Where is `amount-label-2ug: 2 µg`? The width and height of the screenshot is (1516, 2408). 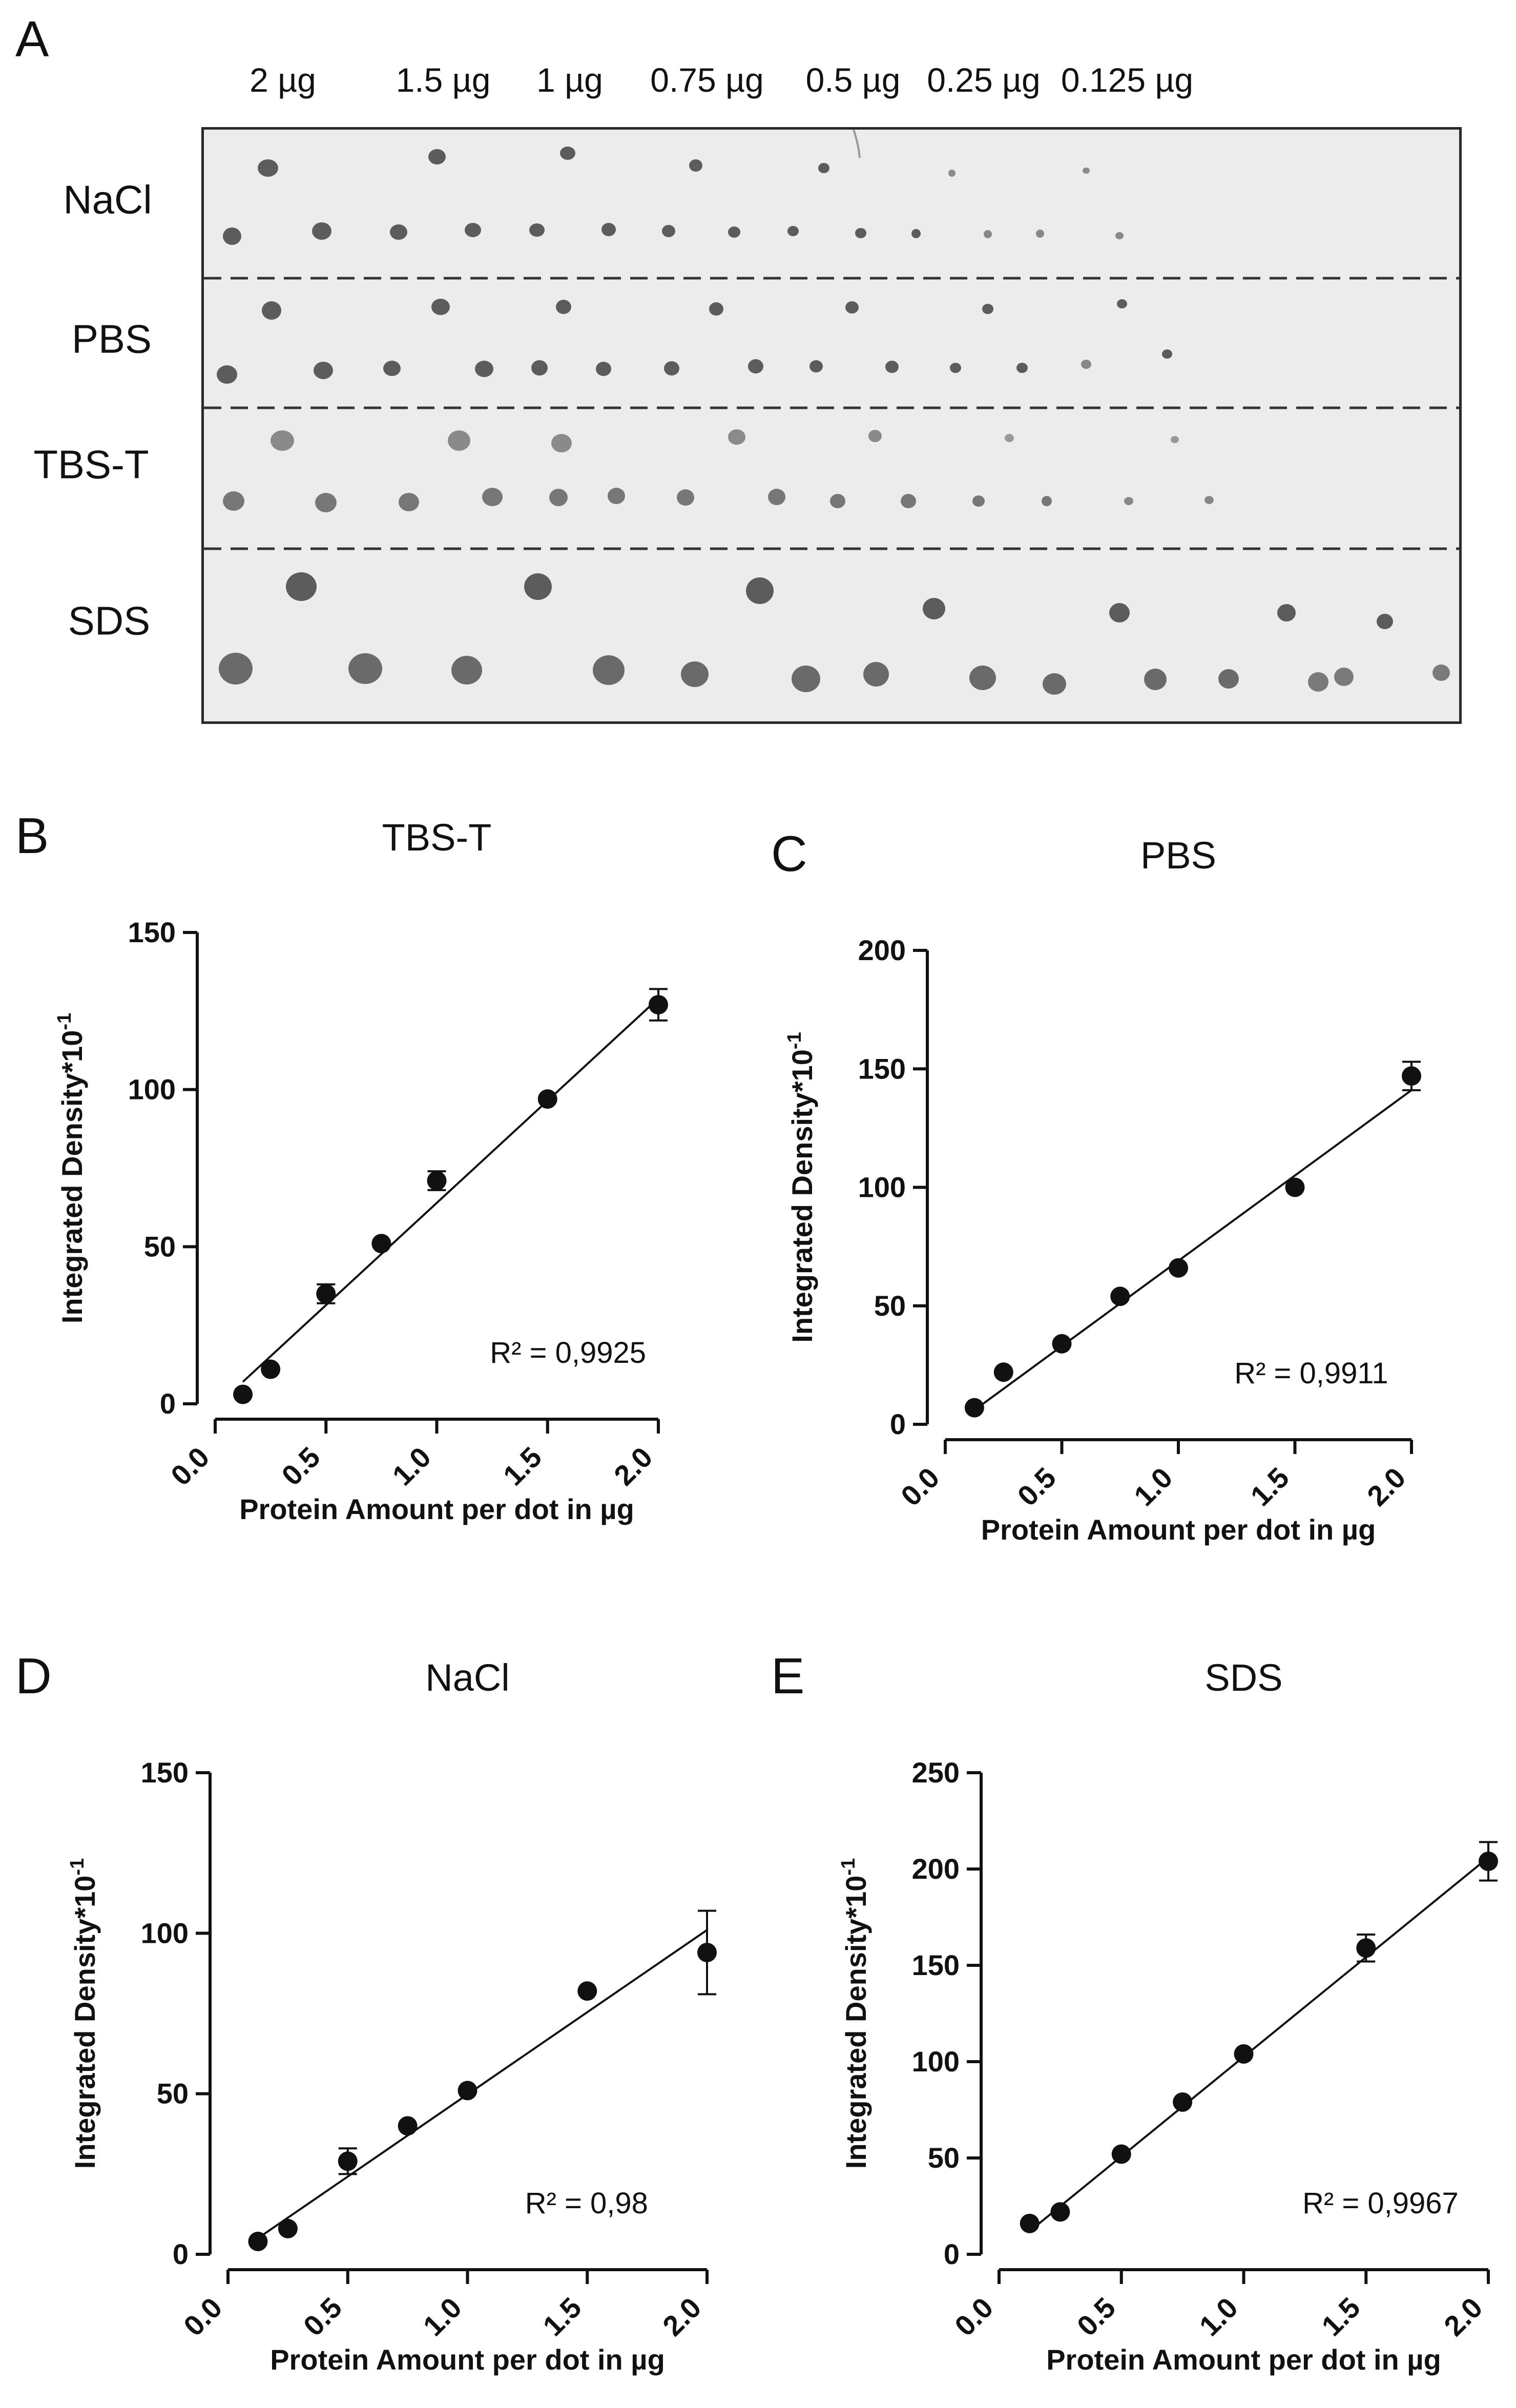 amount-label-2ug: 2 µg is located at coordinates (283, 80).